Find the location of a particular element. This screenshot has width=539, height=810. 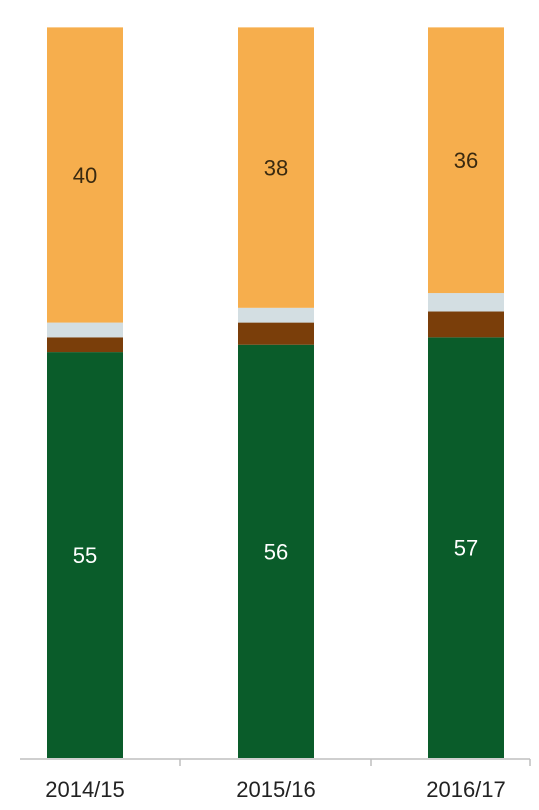

data-label: 55 is located at coordinates (85, 555).